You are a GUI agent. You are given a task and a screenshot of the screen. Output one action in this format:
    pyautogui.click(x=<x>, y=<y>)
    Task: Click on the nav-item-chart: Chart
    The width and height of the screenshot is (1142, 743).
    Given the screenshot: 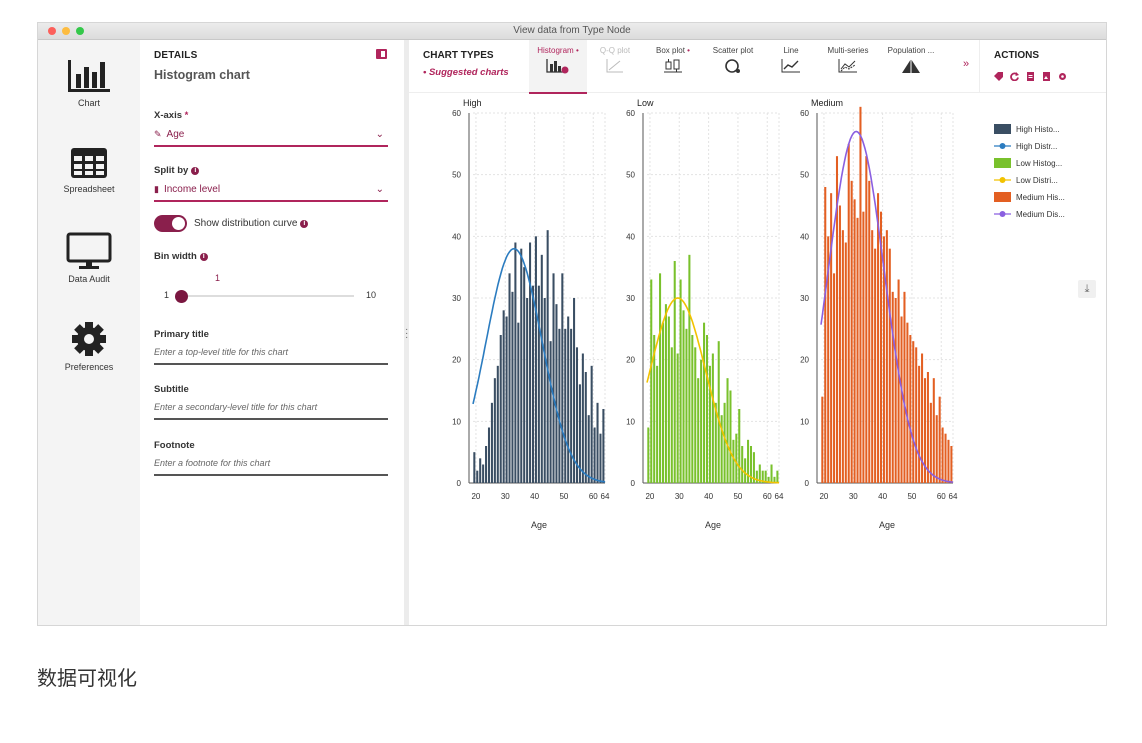 What is the action you would take?
    pyautogui.click(x=89, y=83)
    